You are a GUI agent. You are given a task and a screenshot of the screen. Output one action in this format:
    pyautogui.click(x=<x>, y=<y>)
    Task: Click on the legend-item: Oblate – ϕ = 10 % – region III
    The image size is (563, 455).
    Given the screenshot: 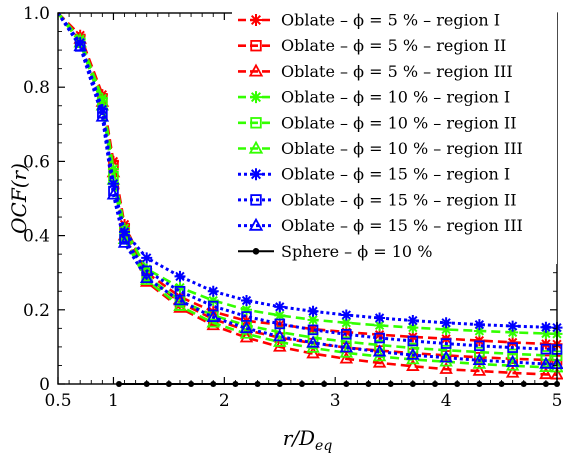 What is the action you would take?
    pyautogui.click(x=380, y=148)
    